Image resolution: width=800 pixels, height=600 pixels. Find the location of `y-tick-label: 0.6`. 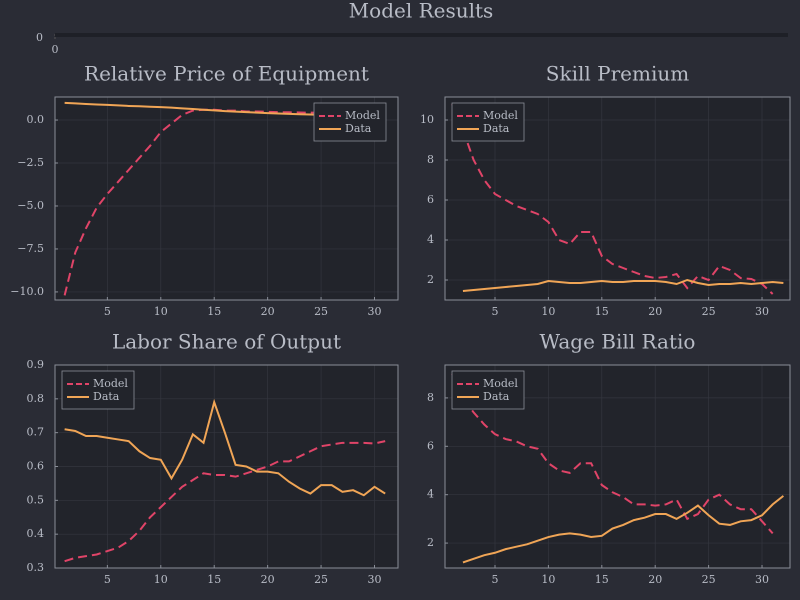

y-tick-label: 0.6 is located at coordinates (36, 466).